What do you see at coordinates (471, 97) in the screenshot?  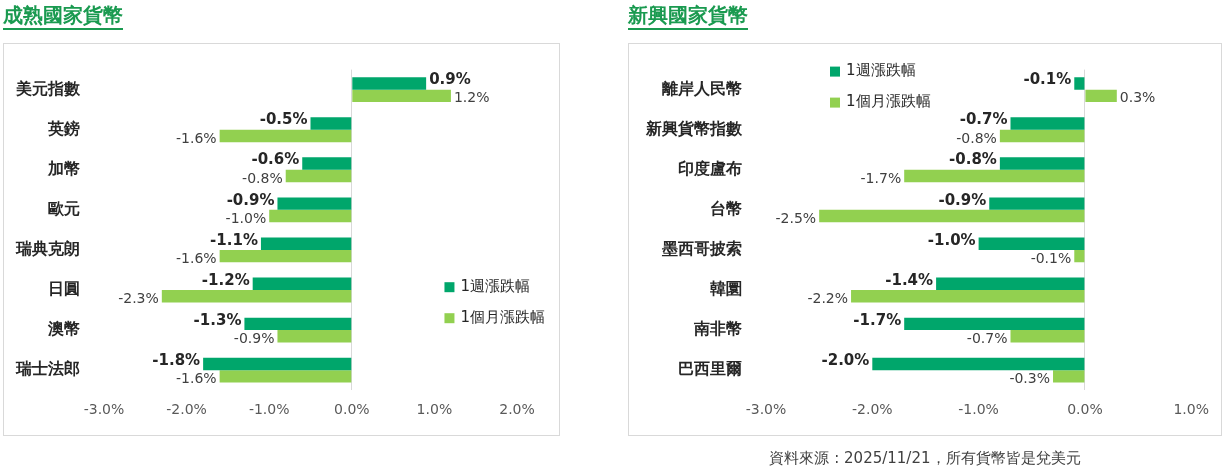 I see `data-label: 1.2%` at bounding box center [471, 97].